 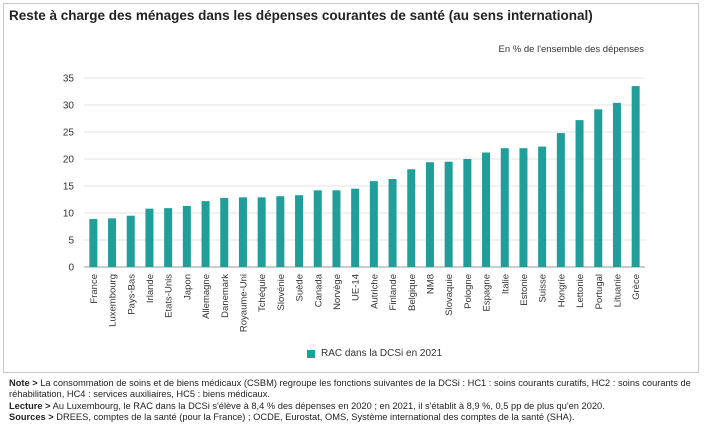 I want to click on x-tick-label: Pays-Bas, so click(x=131, y=294).